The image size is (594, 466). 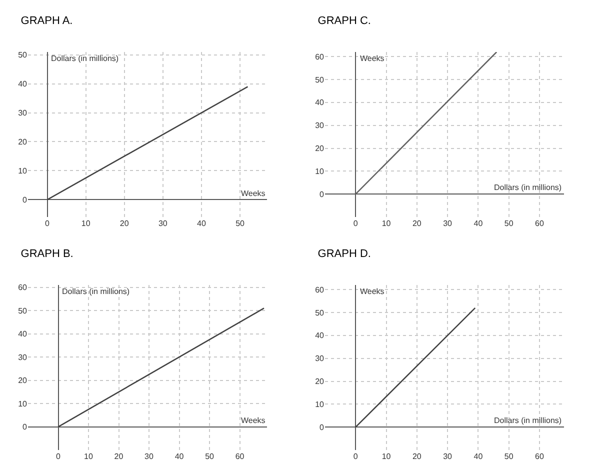 I want to click on chart-title: GRAPH B., so click(x=47, y=254).